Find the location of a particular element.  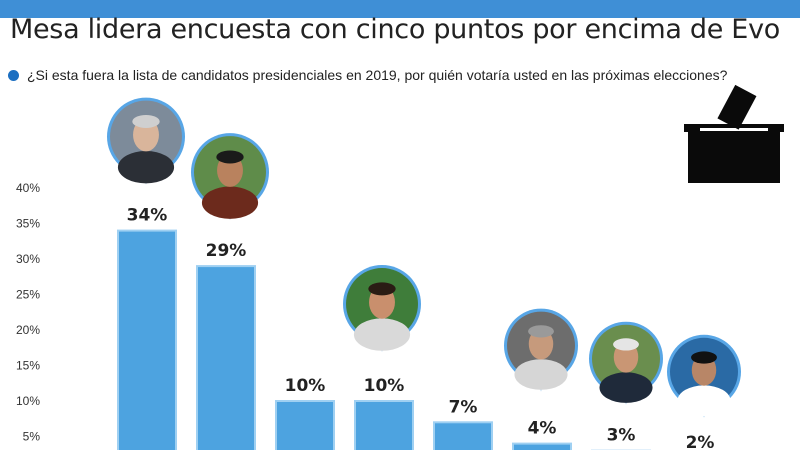

data-label: 4% is located at coordinates (542, 429).